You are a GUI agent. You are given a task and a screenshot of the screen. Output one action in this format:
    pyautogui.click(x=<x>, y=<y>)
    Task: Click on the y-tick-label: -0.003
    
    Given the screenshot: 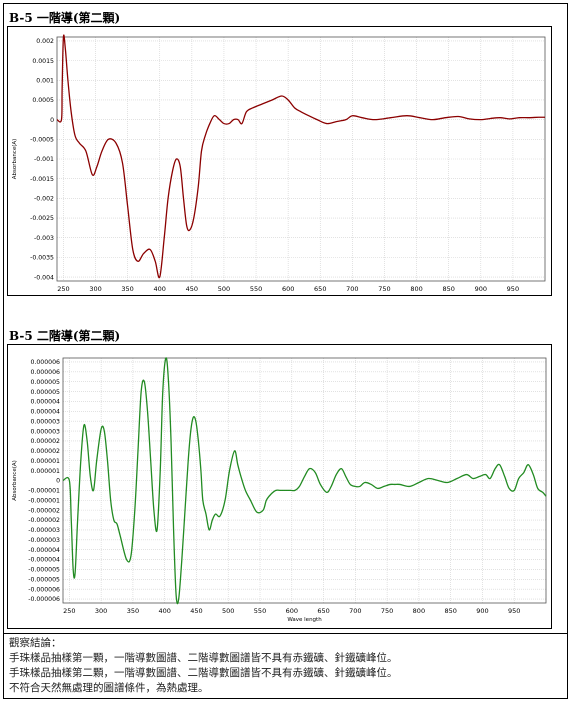 What is the action you would take?
    pyautogui.click(x=44, y=238)
    